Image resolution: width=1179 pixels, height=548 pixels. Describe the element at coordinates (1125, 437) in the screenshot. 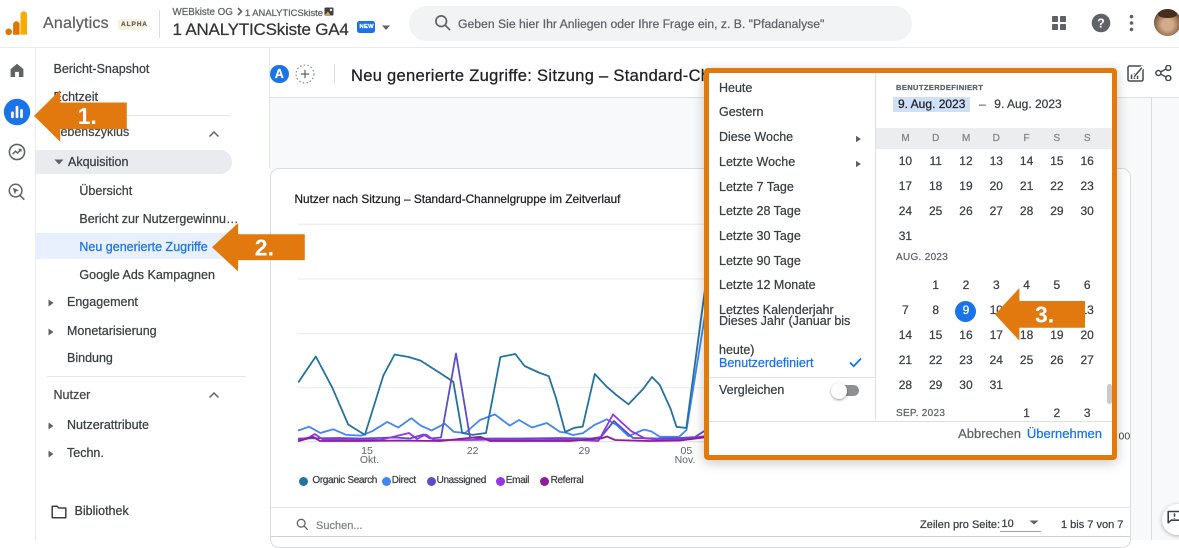

I see `svg-text: 00` at that location.